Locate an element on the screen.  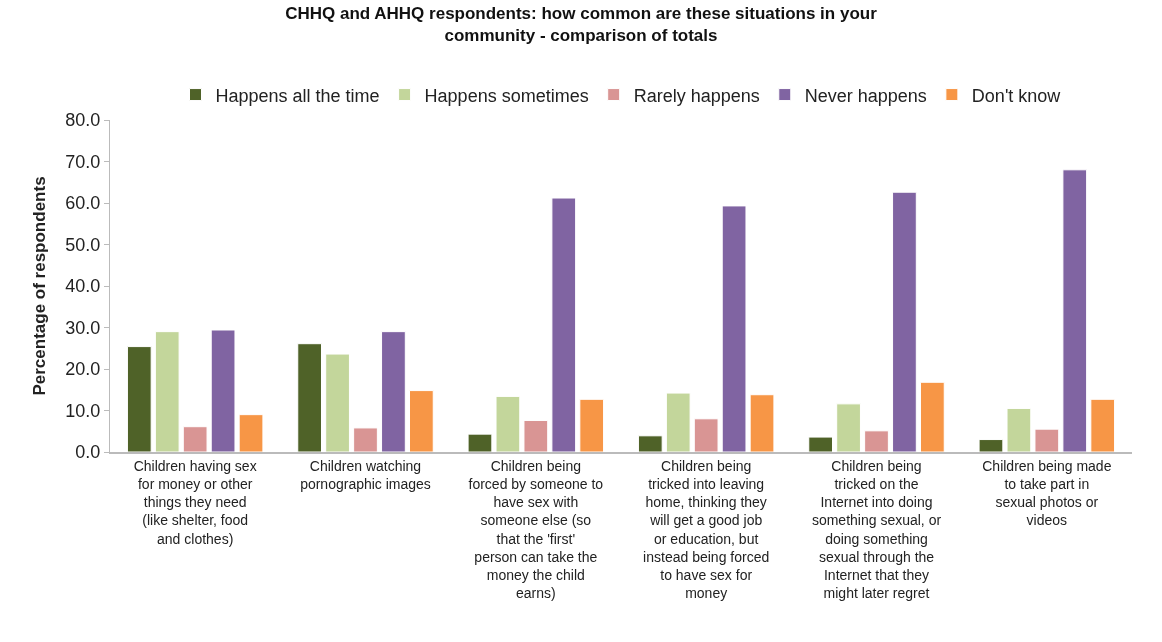
legend-label: Never happens is located at coordinates (865, 95).